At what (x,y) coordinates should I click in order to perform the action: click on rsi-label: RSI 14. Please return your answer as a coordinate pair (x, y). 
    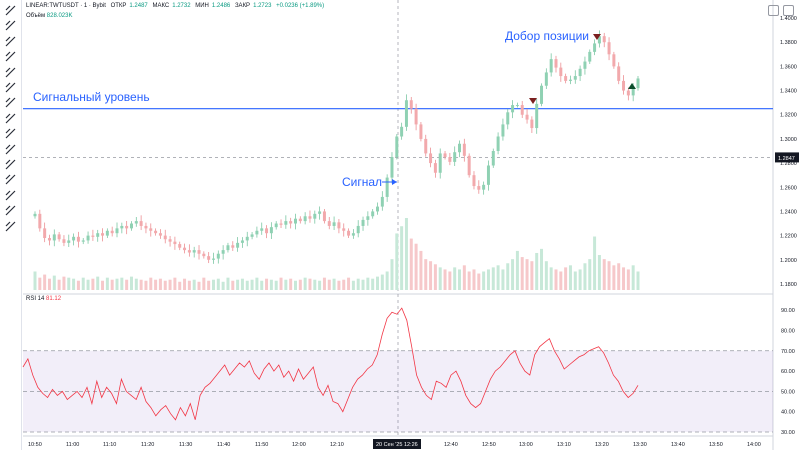
    Looking at the image, I should click on (35, 299).